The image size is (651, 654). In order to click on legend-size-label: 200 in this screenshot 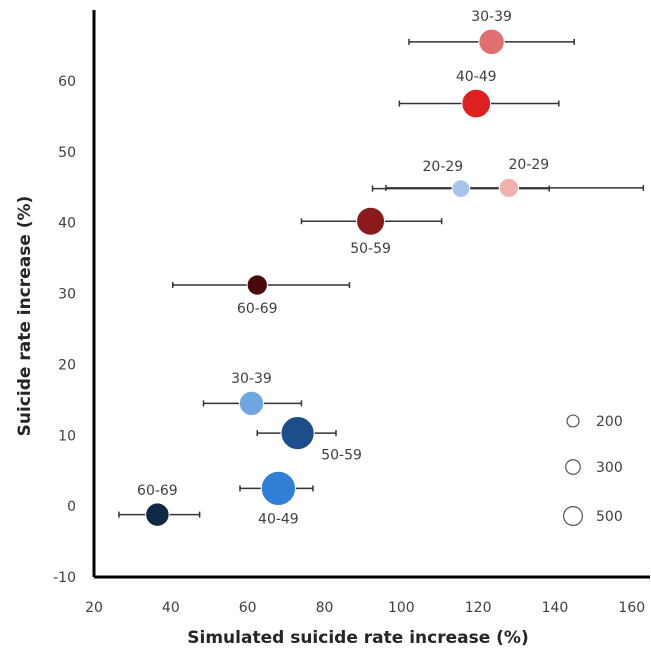, I will do `click(609, 422)`.